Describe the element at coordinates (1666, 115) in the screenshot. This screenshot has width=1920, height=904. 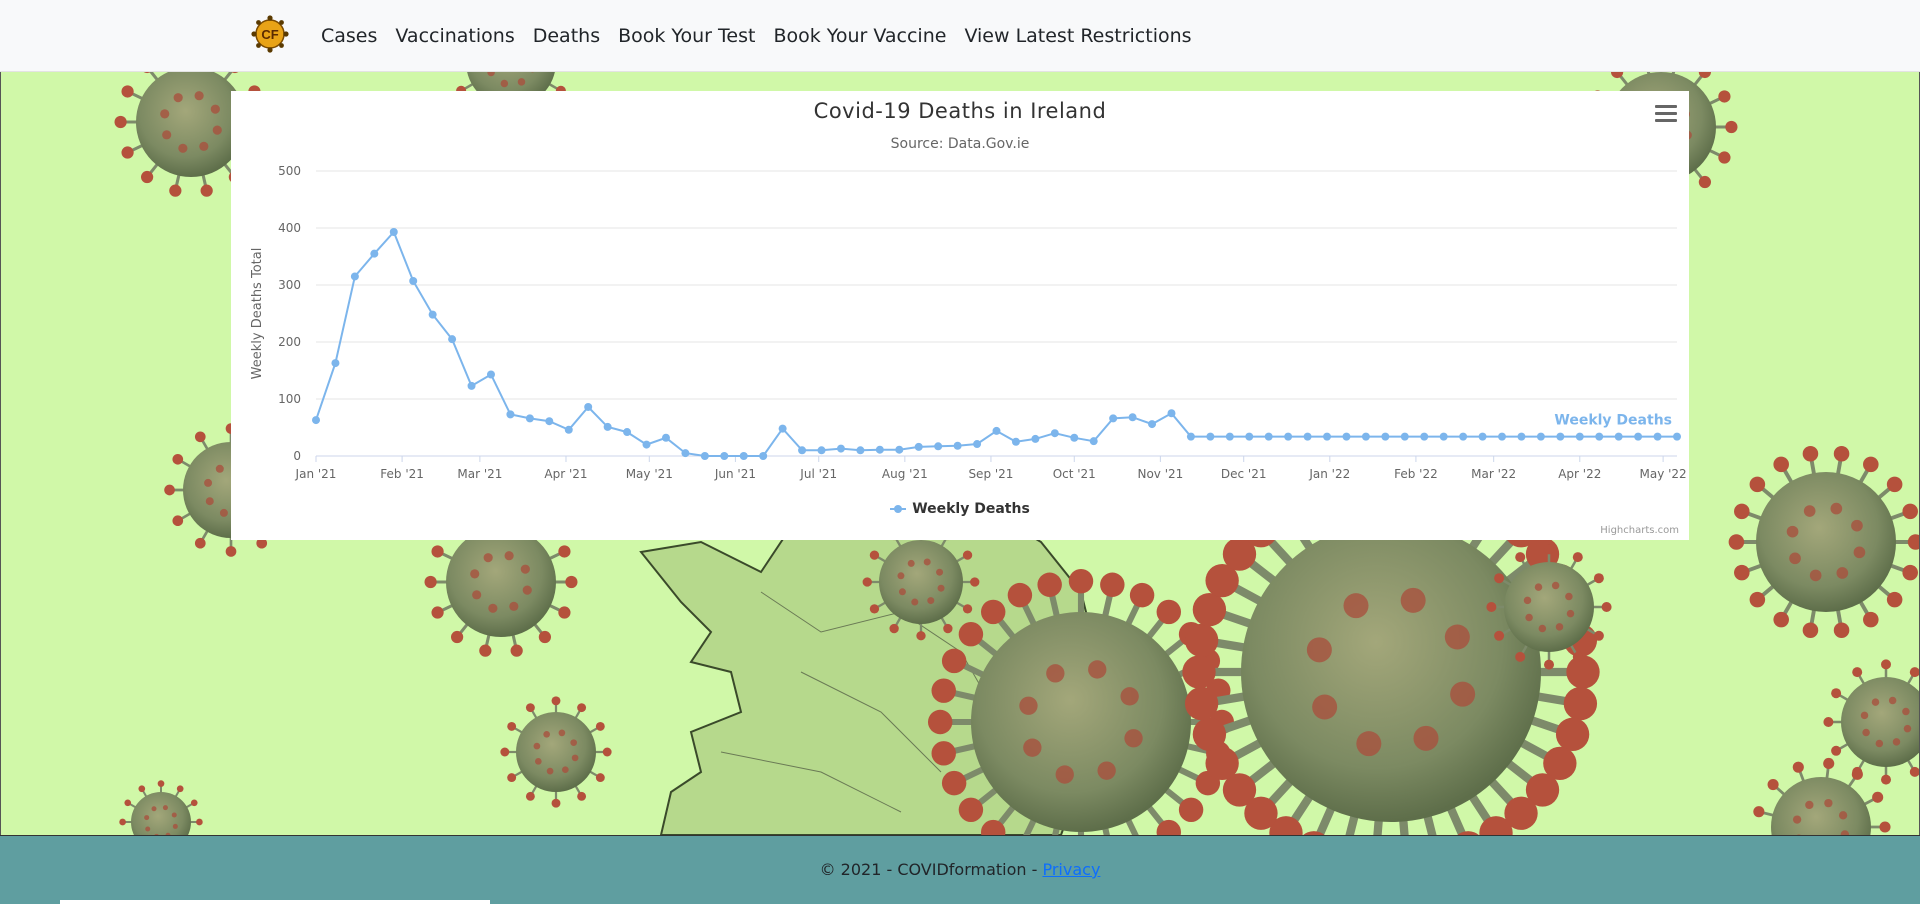
I see `hamburger-menu-icon` at that location.